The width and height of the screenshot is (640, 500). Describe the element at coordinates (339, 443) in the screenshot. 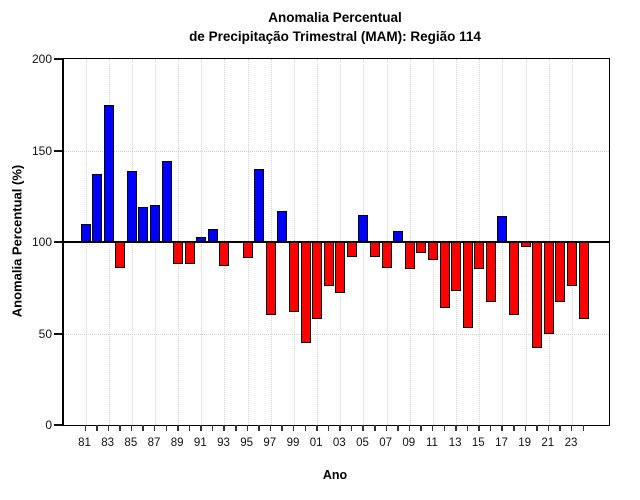

I see `x-tick-label-2003: 03` at that location.